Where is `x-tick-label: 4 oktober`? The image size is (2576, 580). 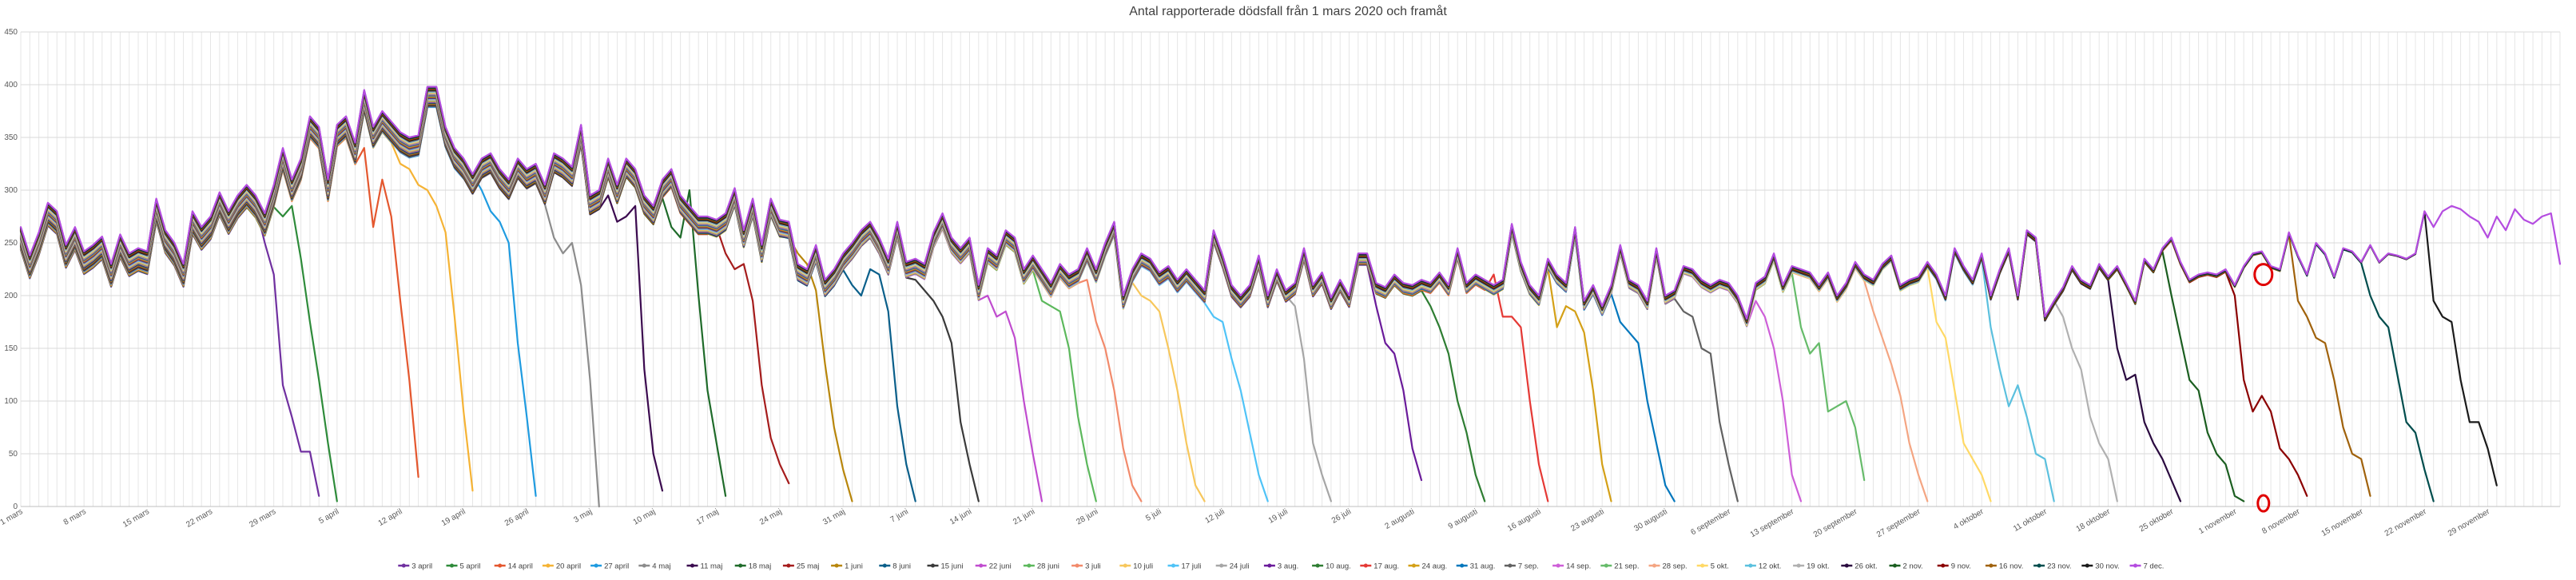 x-tick-label: 4 oktober is located at coordinates (1969, 519).